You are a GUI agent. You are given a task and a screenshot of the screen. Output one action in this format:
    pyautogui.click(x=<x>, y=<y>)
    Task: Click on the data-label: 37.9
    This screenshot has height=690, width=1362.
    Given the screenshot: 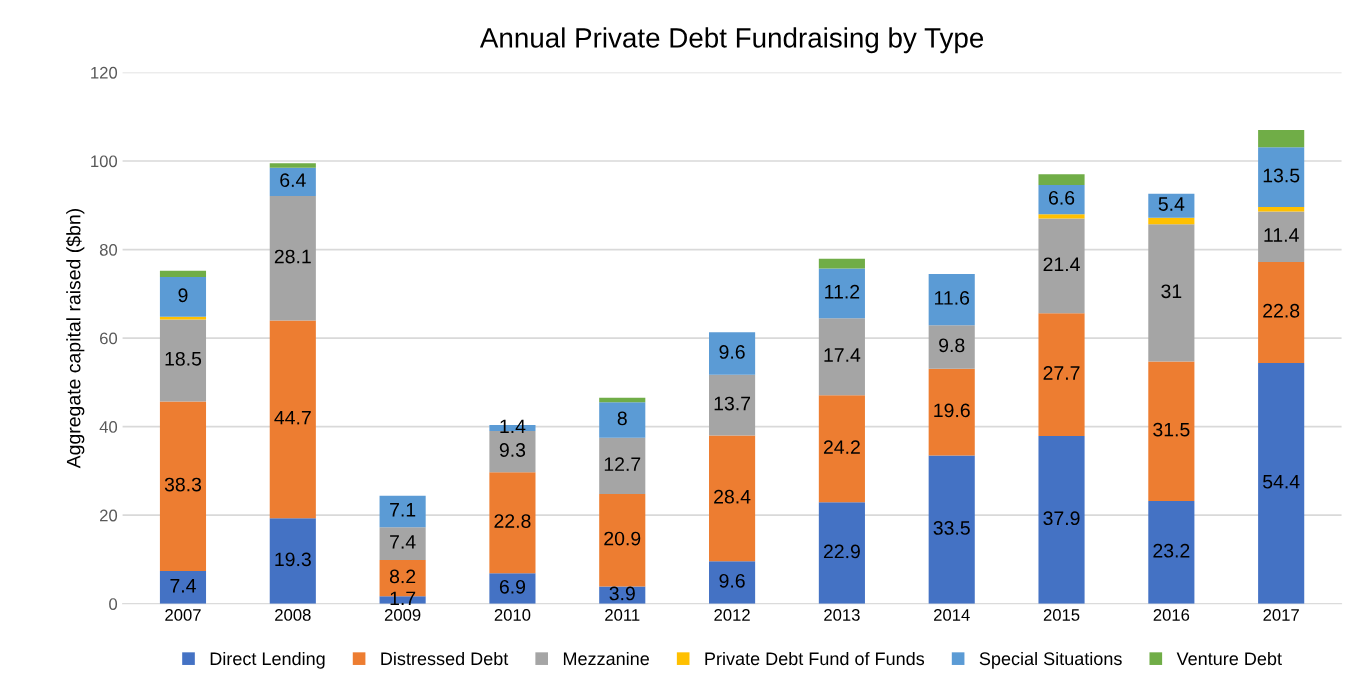 What is the action you would take?
    pyautogui.click(x=1061, y=518)
    